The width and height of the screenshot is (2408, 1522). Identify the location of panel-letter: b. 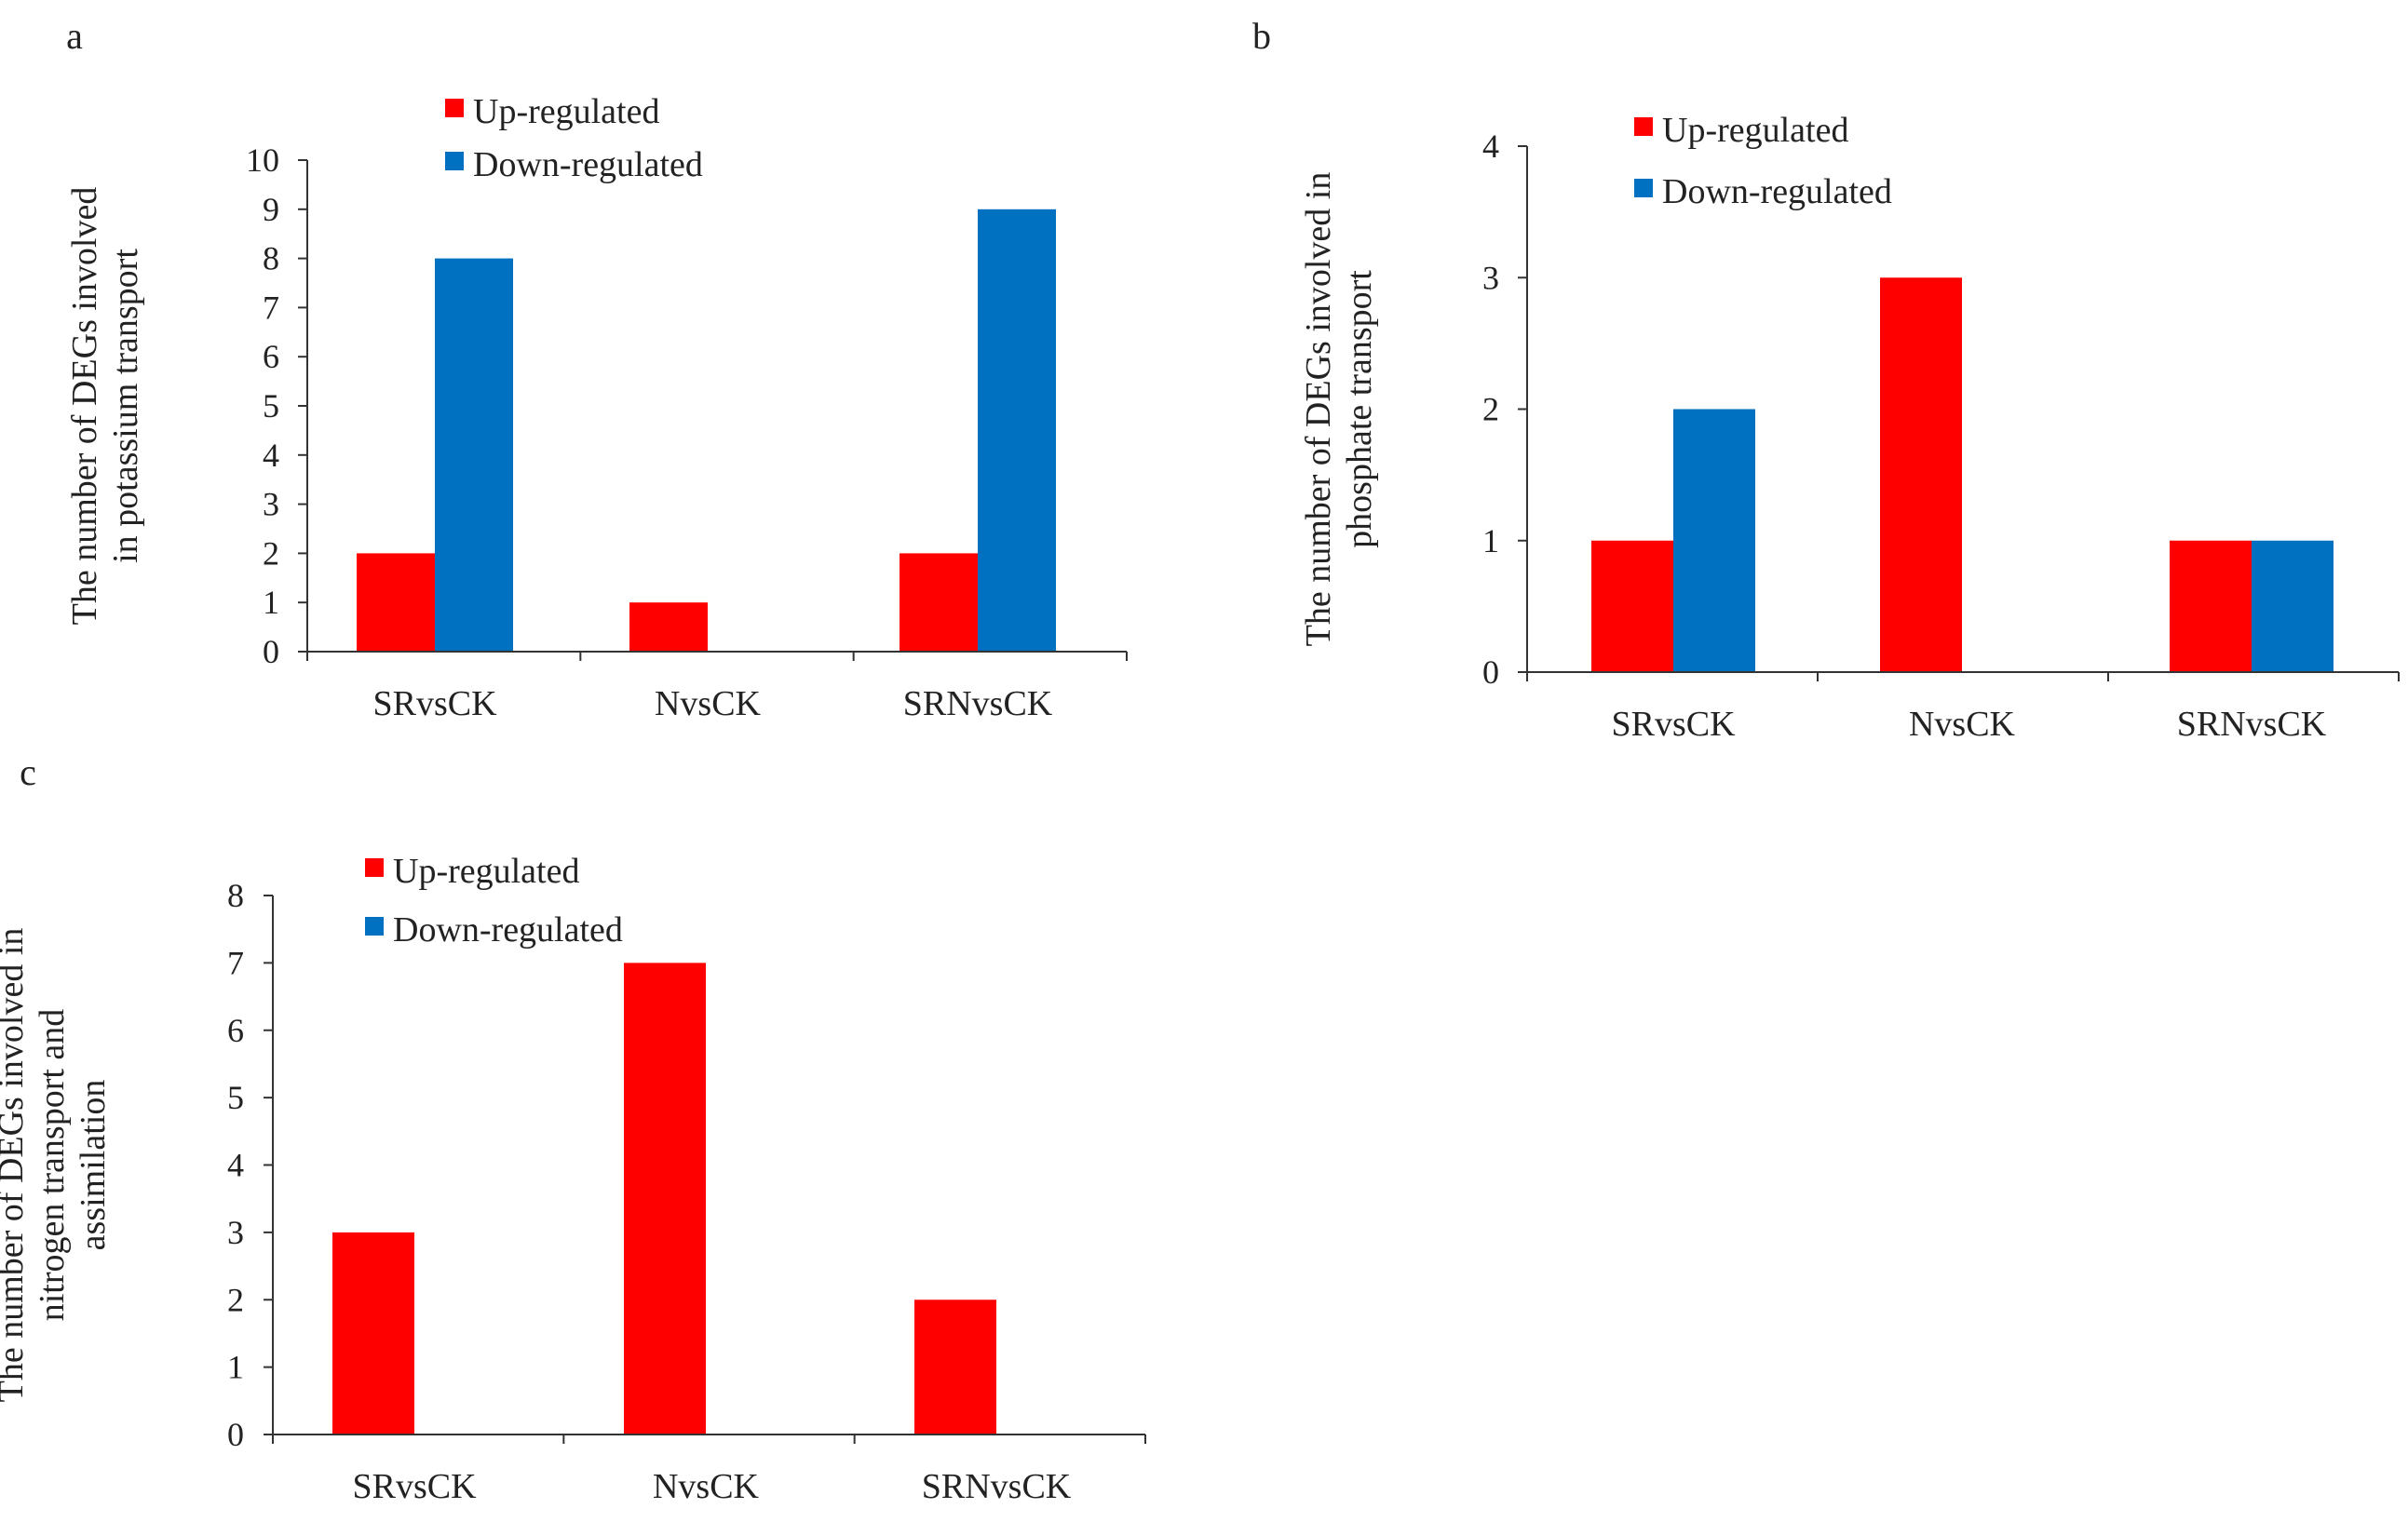
(1261, 36).